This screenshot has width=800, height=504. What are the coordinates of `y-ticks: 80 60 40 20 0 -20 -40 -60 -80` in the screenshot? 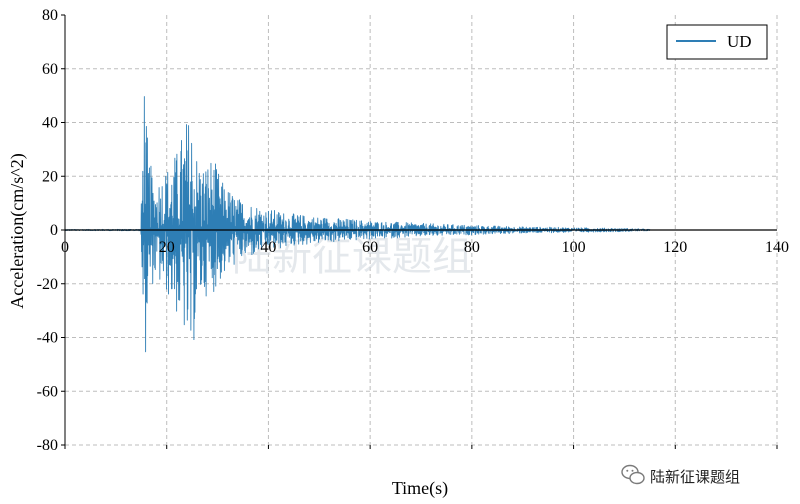 It's located at (47, 230).